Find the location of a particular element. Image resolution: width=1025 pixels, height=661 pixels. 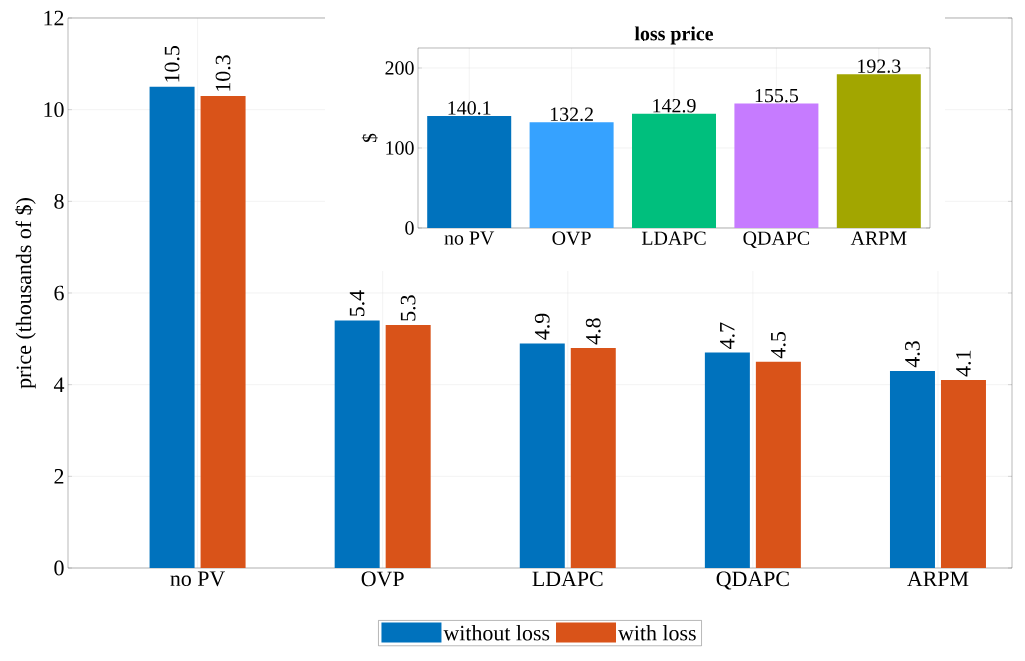

chart-title: loss price is located at coordinates (674, 35).